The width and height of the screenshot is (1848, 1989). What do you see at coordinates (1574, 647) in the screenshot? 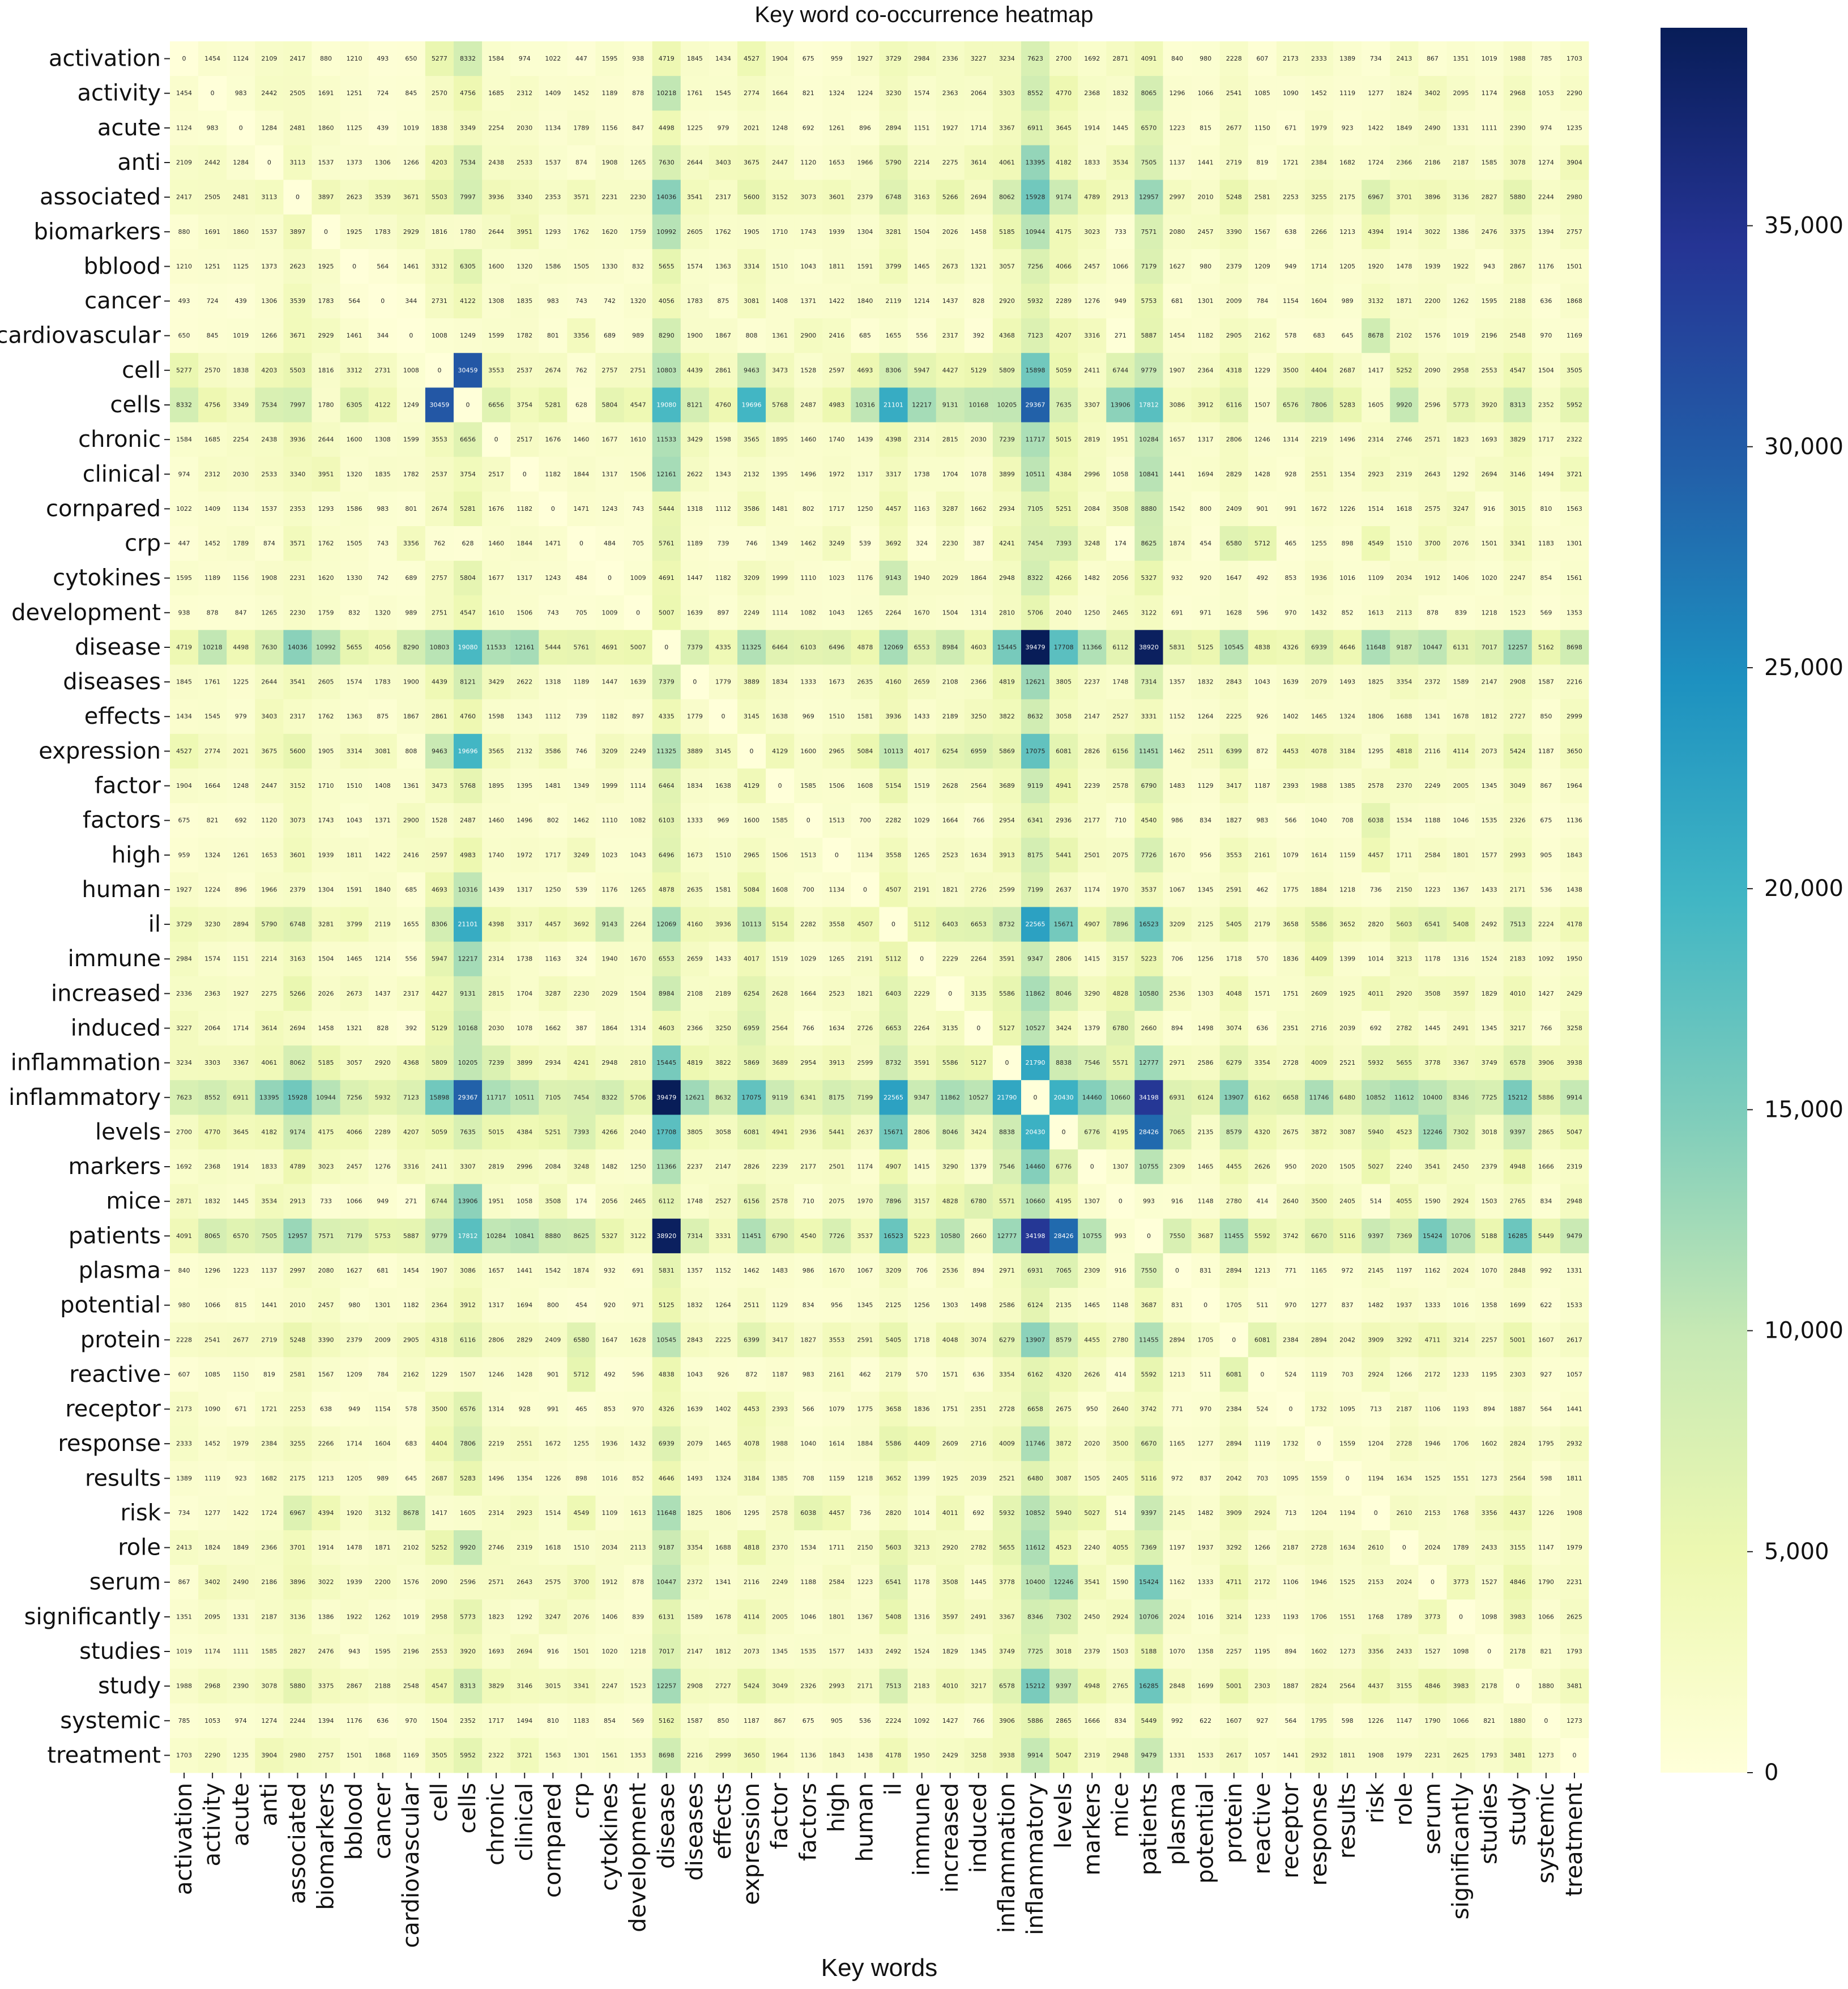
I see `cell-value-label: 8698` at bounding box center [1574, 647].